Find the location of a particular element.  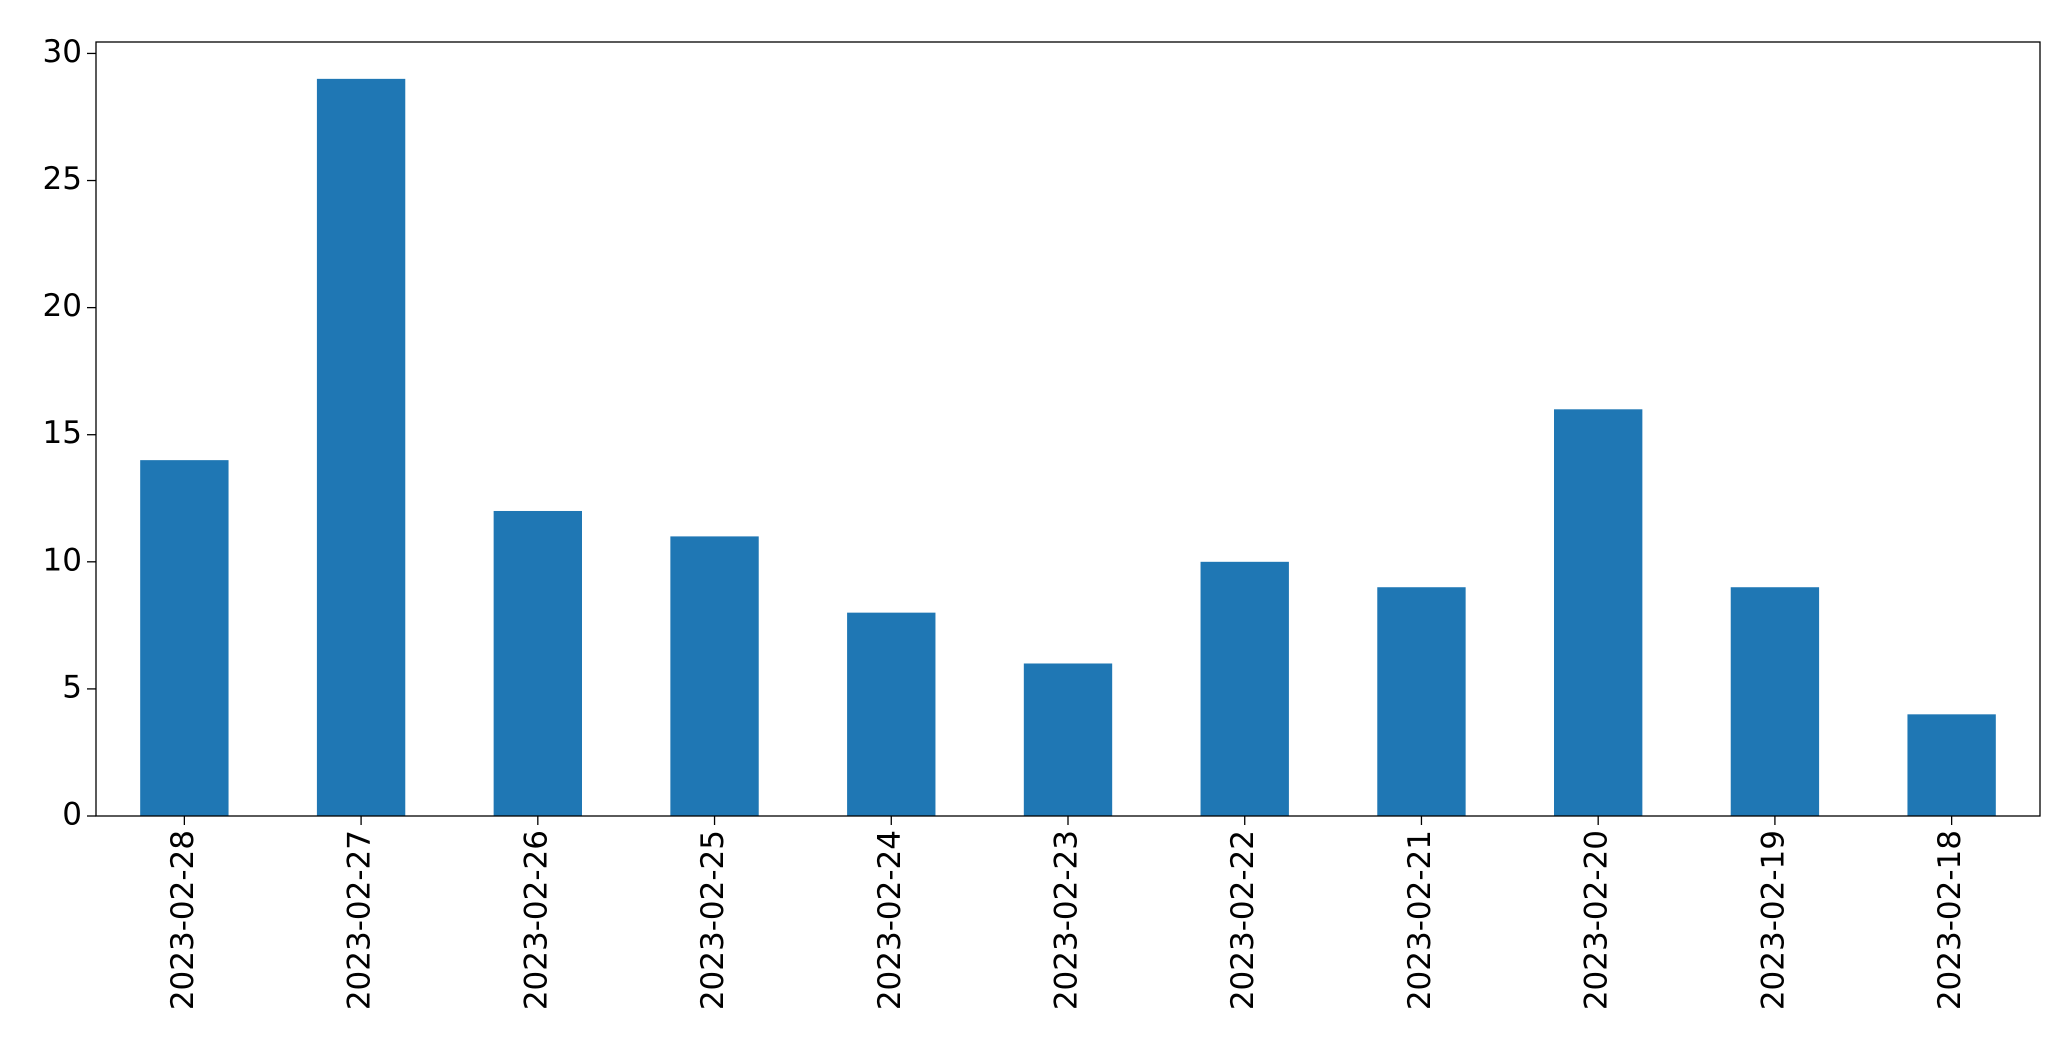

x-tick-label: 2023-02-24 is located at coordinates (890, 920).